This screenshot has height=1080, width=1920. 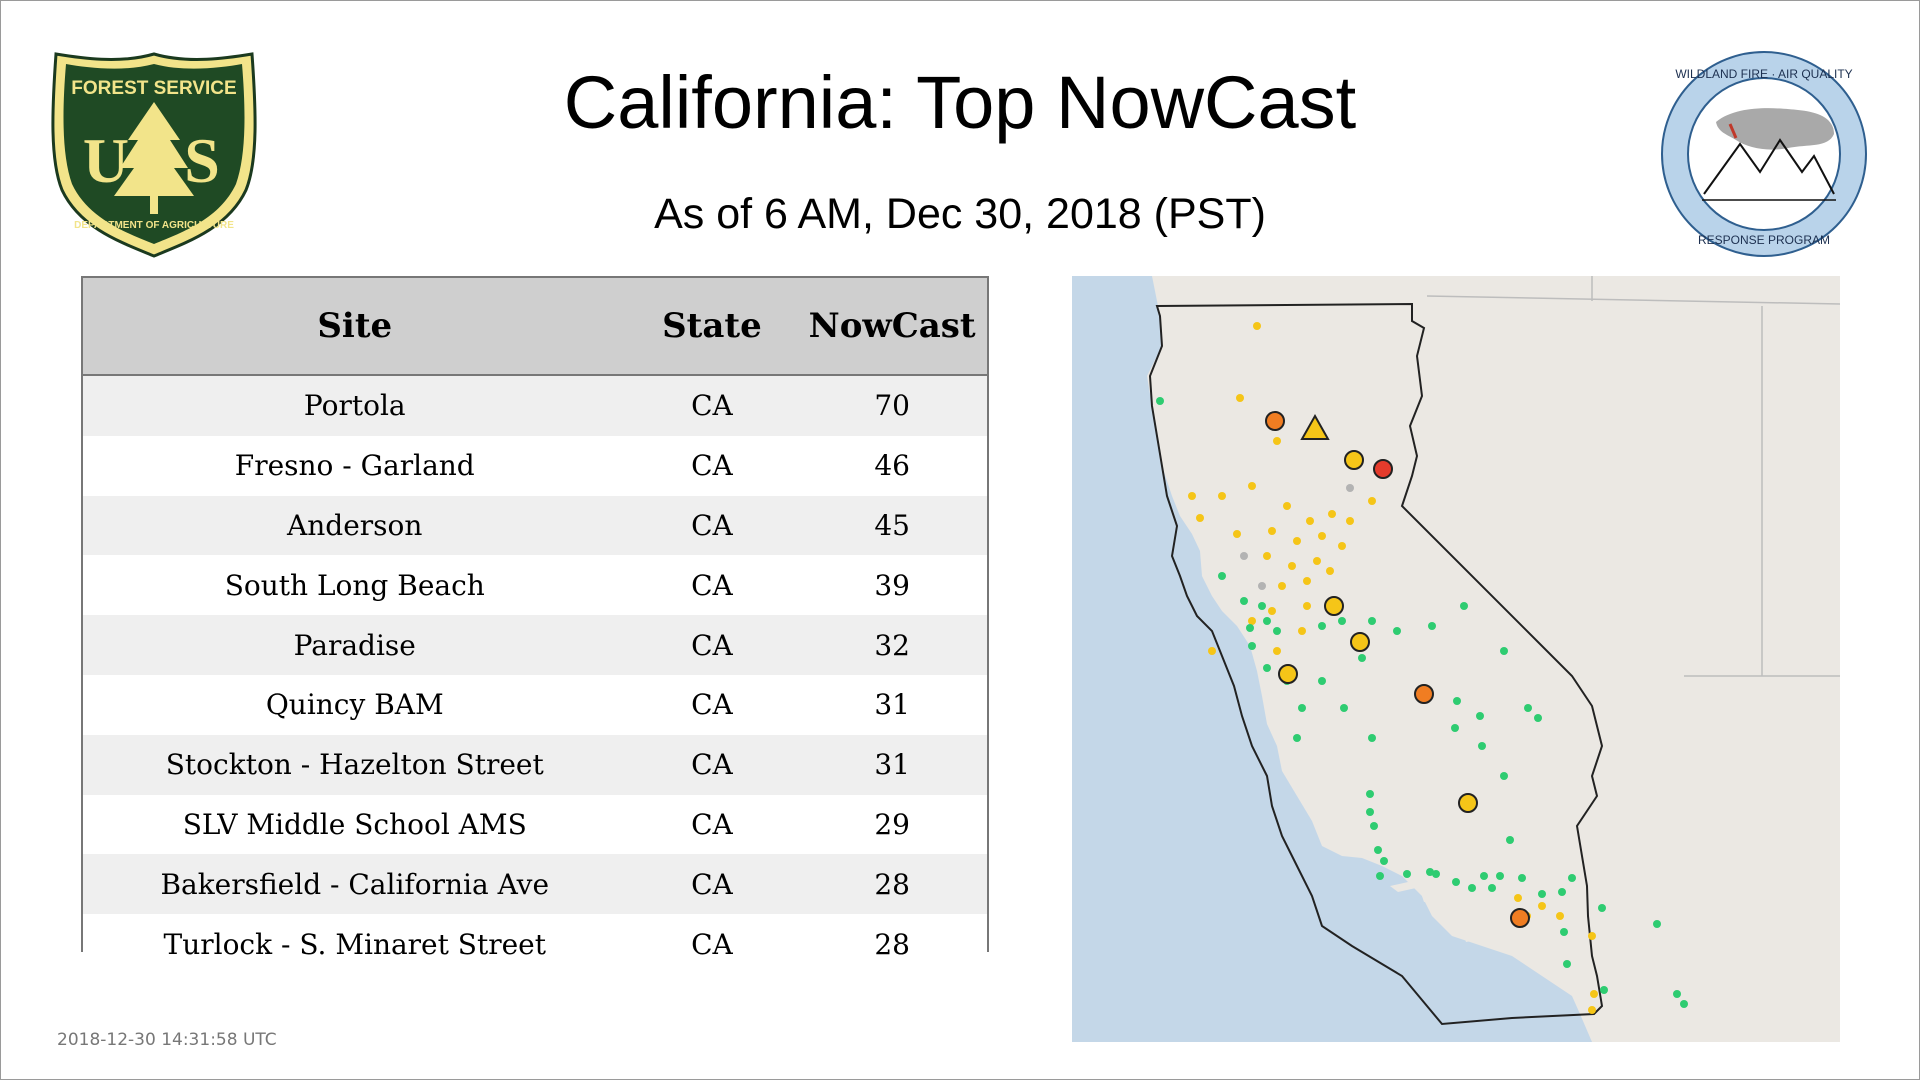 What do you see at coordinates (892, 465) in the screenshot?
I see `nowcast-cell: 46` at bounding box center [892, 465].